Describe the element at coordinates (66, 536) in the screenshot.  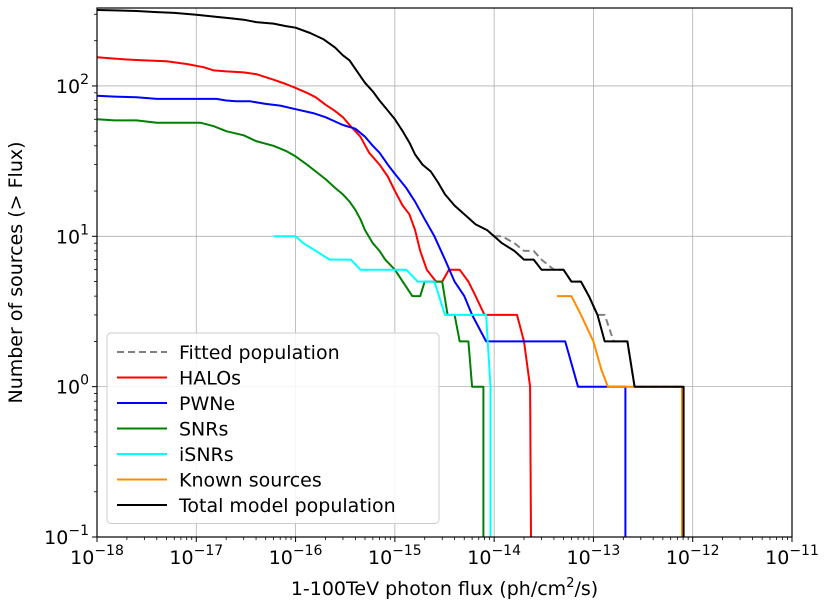
I see `y-tick-label: 10⁻¹` at that location.